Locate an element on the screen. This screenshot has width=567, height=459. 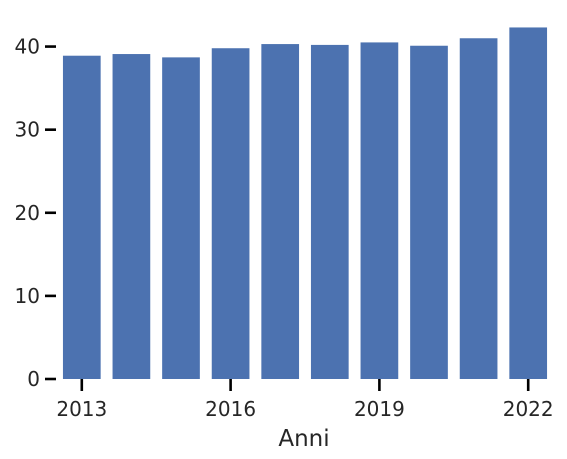
bar-2013 is located at coordinates (81, 217).